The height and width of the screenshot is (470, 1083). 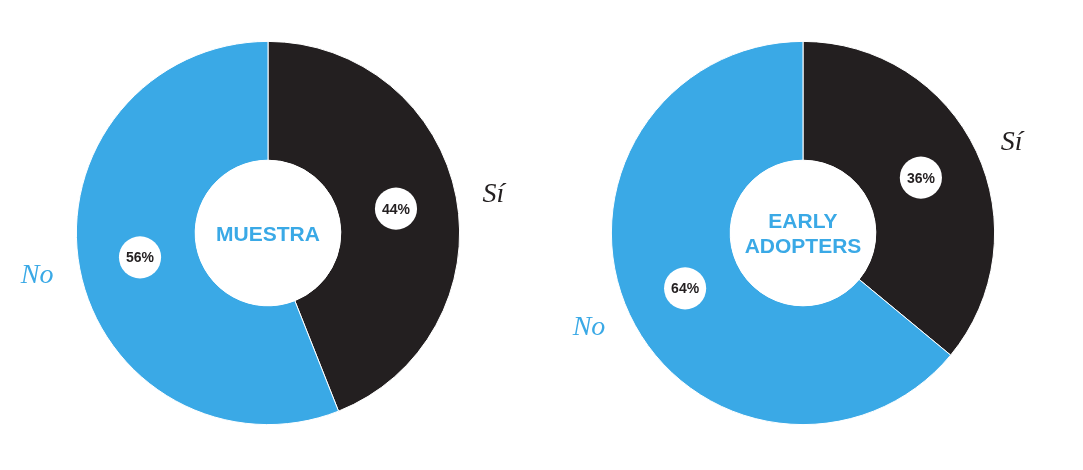 I want to click on text: MUESTRA, so click(x=268, y=233).